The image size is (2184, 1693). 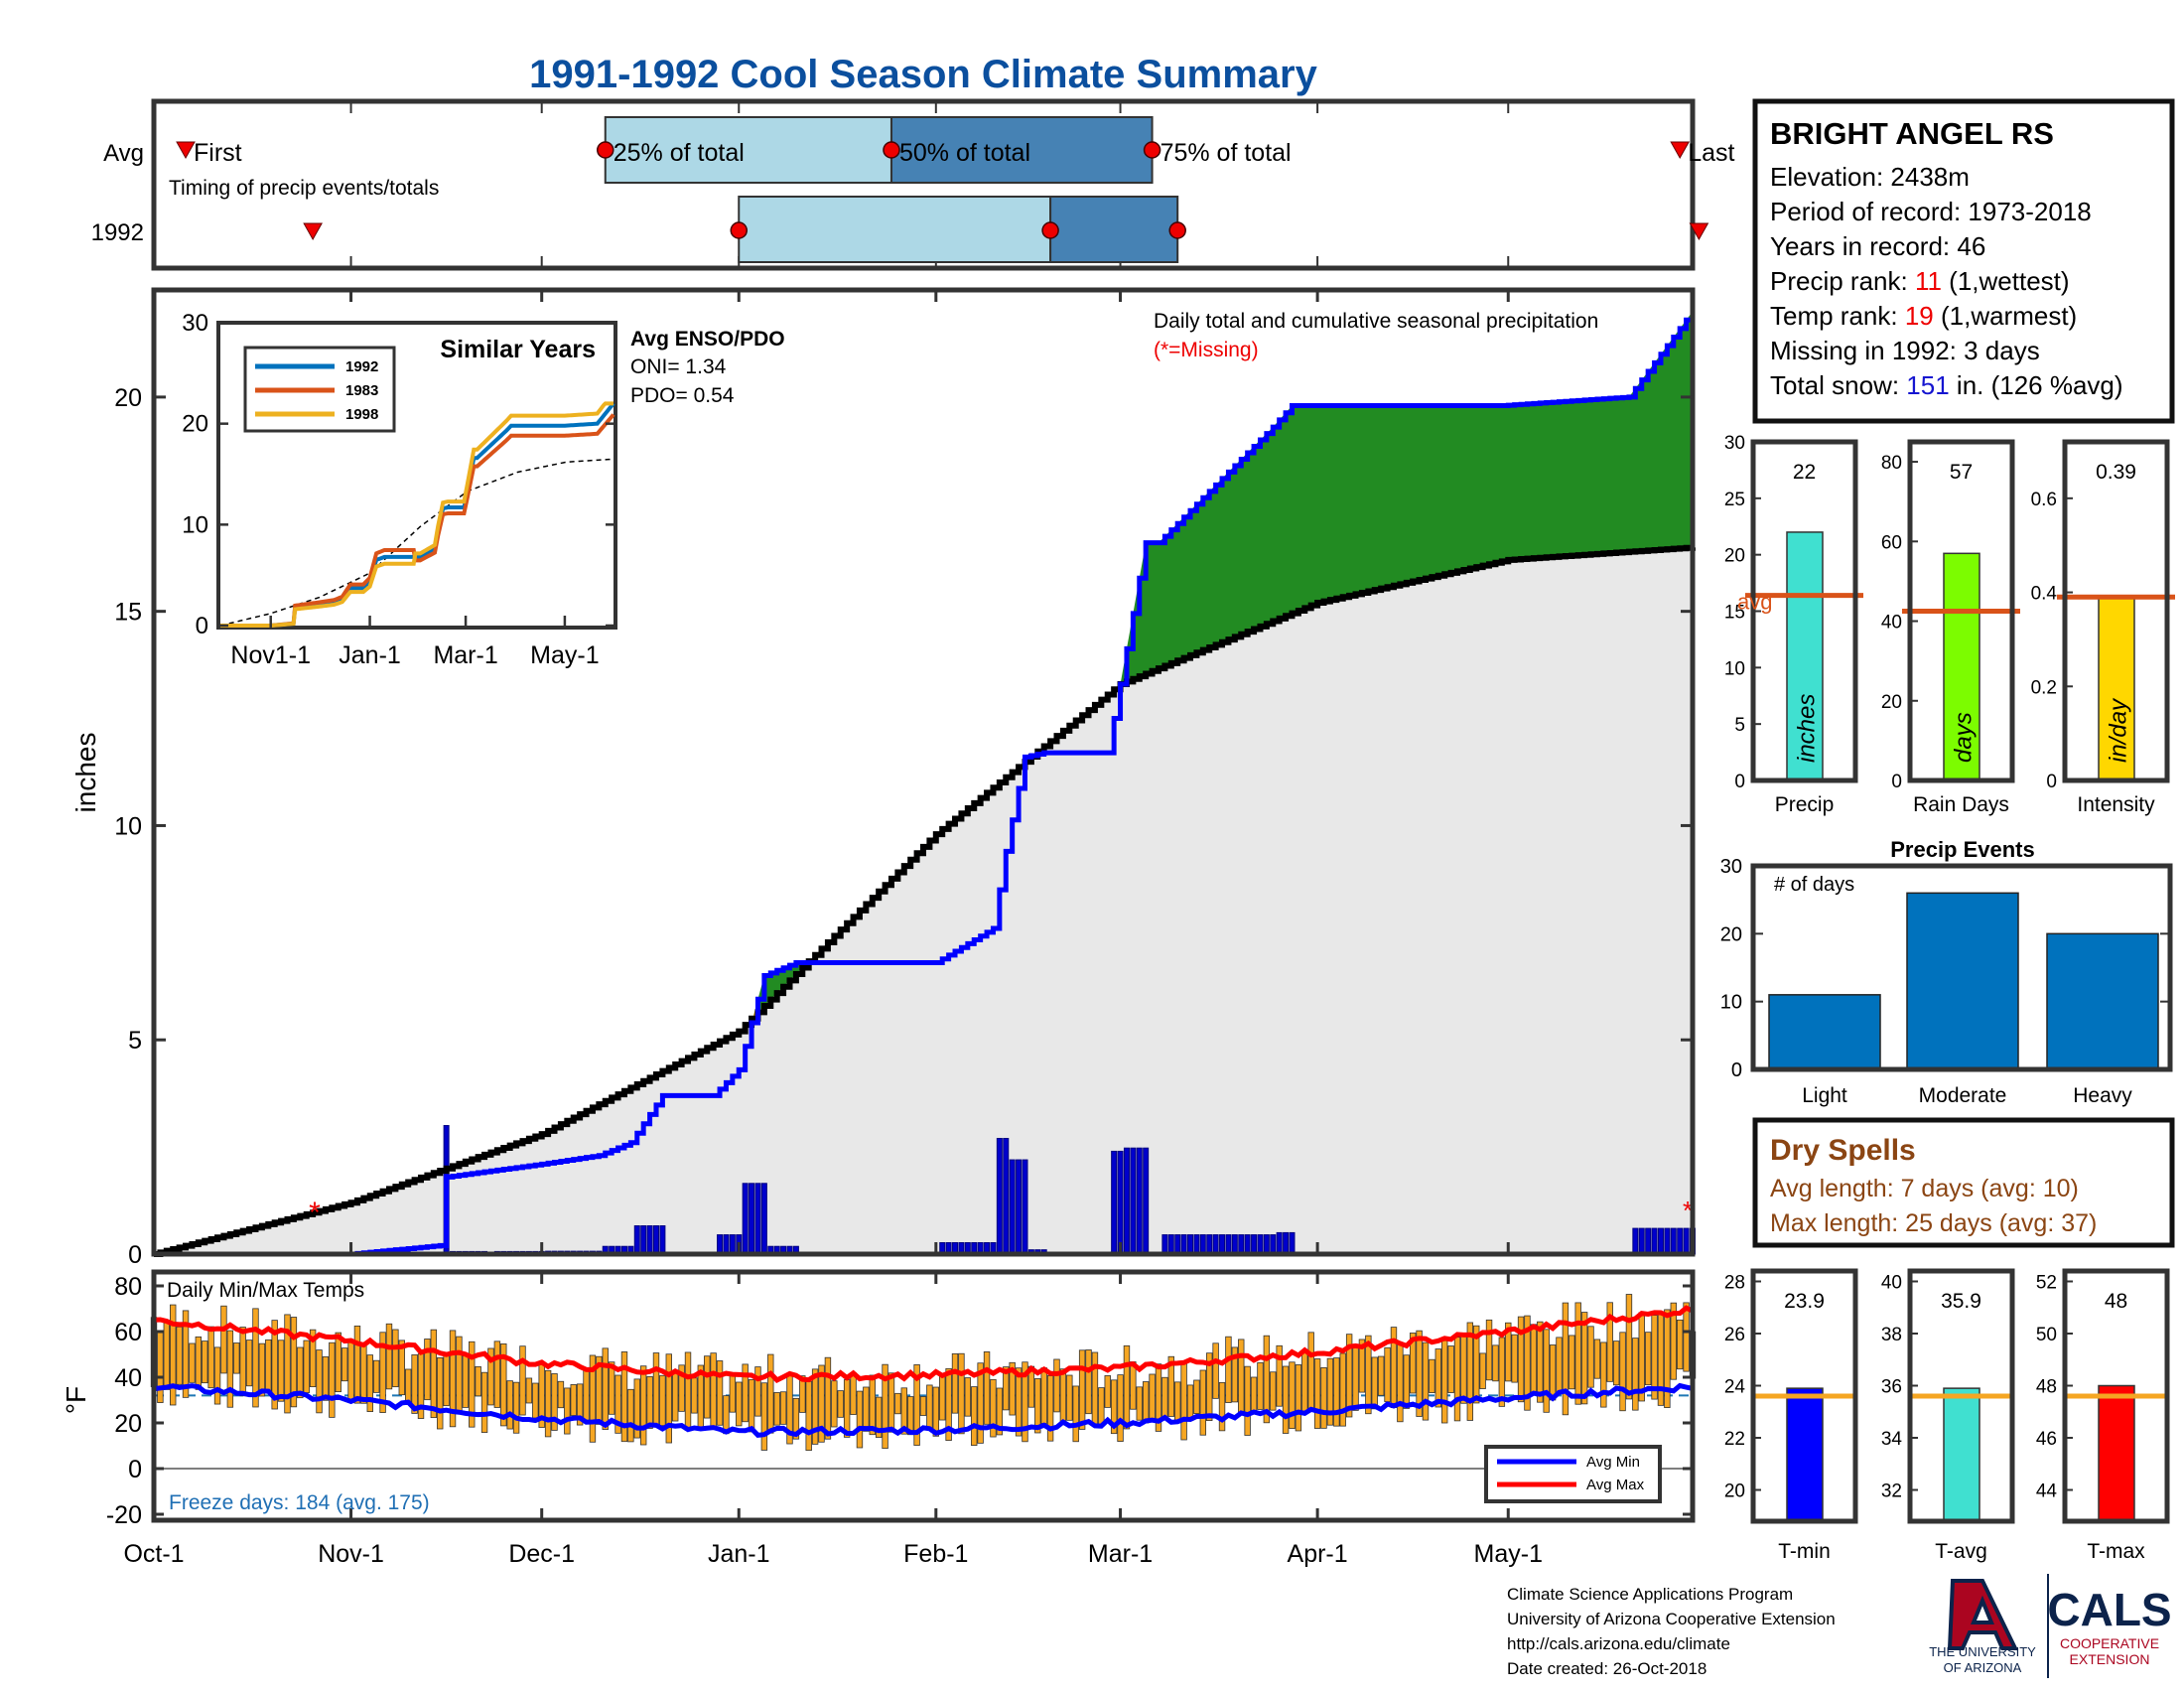 What do you see at coordinates (1754, 602) in the screenshot?
I see `stat-avg-label: avg` at bounding box center [1754, 602].